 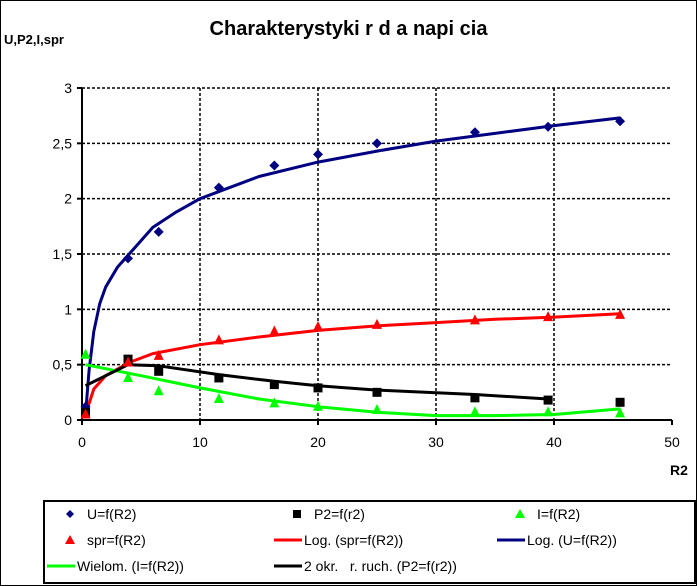 What do you see at coordinates (130, 566) in the screenshot?
I see `legend-label: Wielom. (I=f(R2))` at bounding box center [130, 566].